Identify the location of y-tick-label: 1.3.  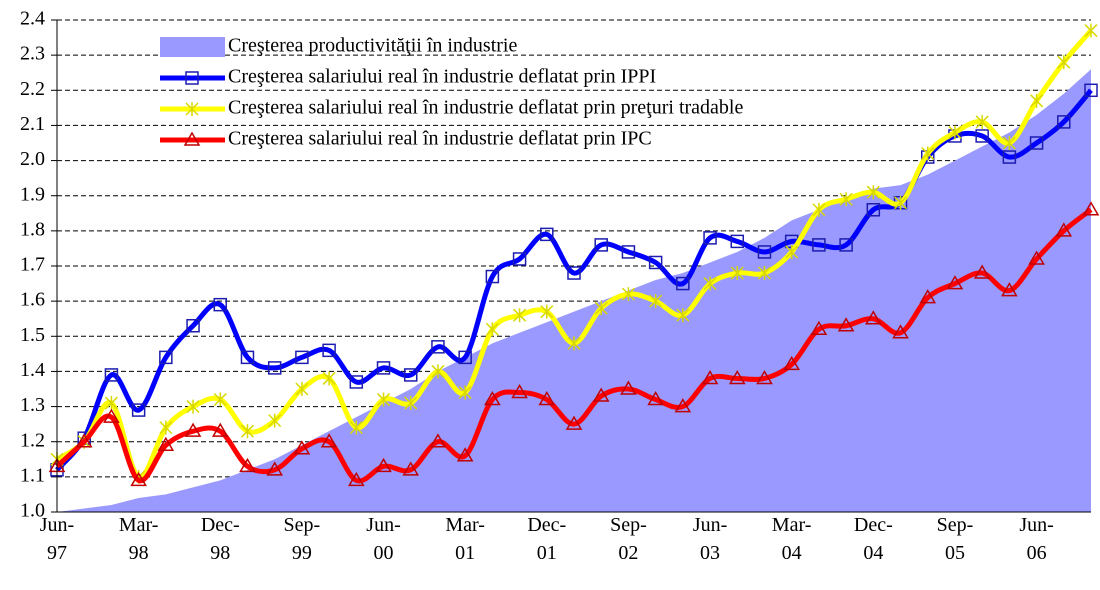
(32, 405).